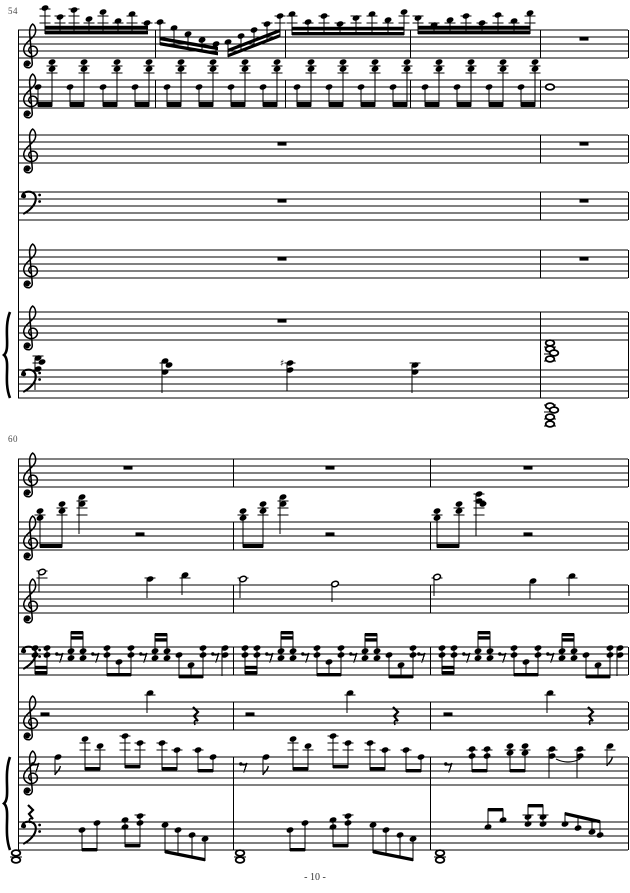 The height and width of the screenshot is (893, 630). Describe the element at coordinates (323, 351) in the screenshot. I see `staff-staff-piano-rh` at that location.